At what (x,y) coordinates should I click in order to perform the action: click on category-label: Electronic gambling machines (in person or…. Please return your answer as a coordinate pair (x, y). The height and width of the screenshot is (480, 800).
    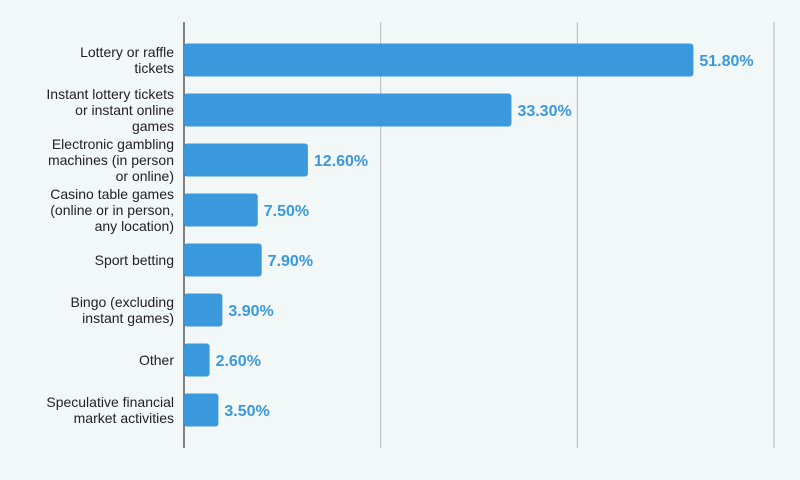
    Looking at the image, I should click on (111, 160).